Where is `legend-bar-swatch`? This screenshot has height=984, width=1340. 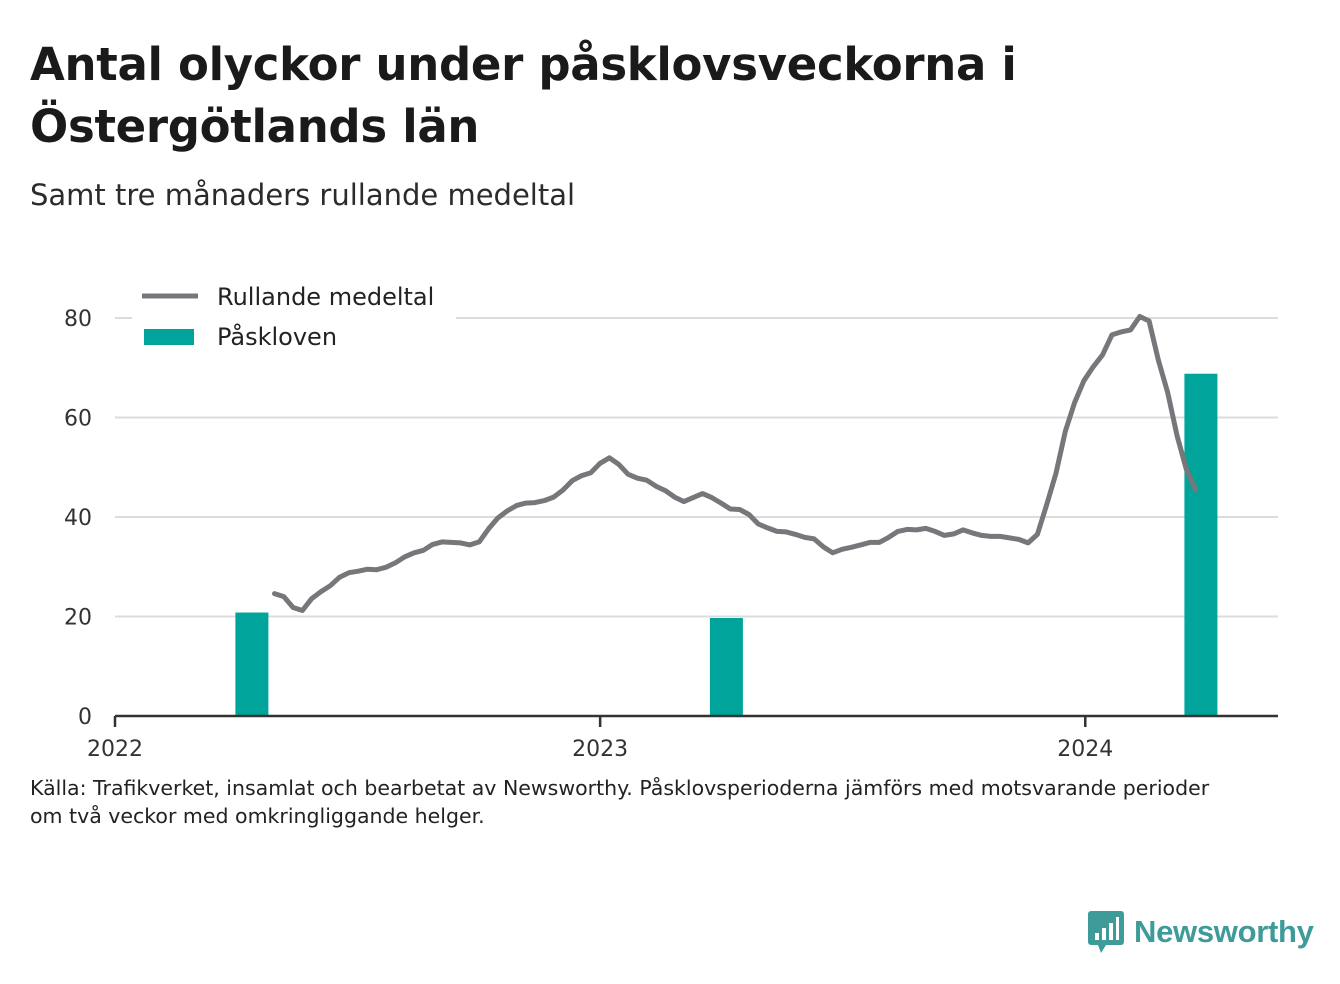
legend-bar-swatch is located at coordinates (169, 337).